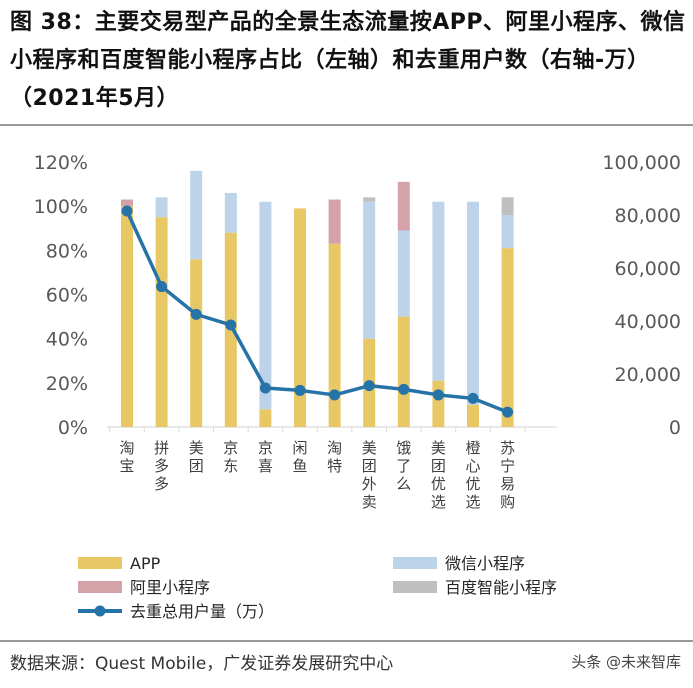 The image size is (693, 688). I want to click on footer-divider, so click(346, 641).